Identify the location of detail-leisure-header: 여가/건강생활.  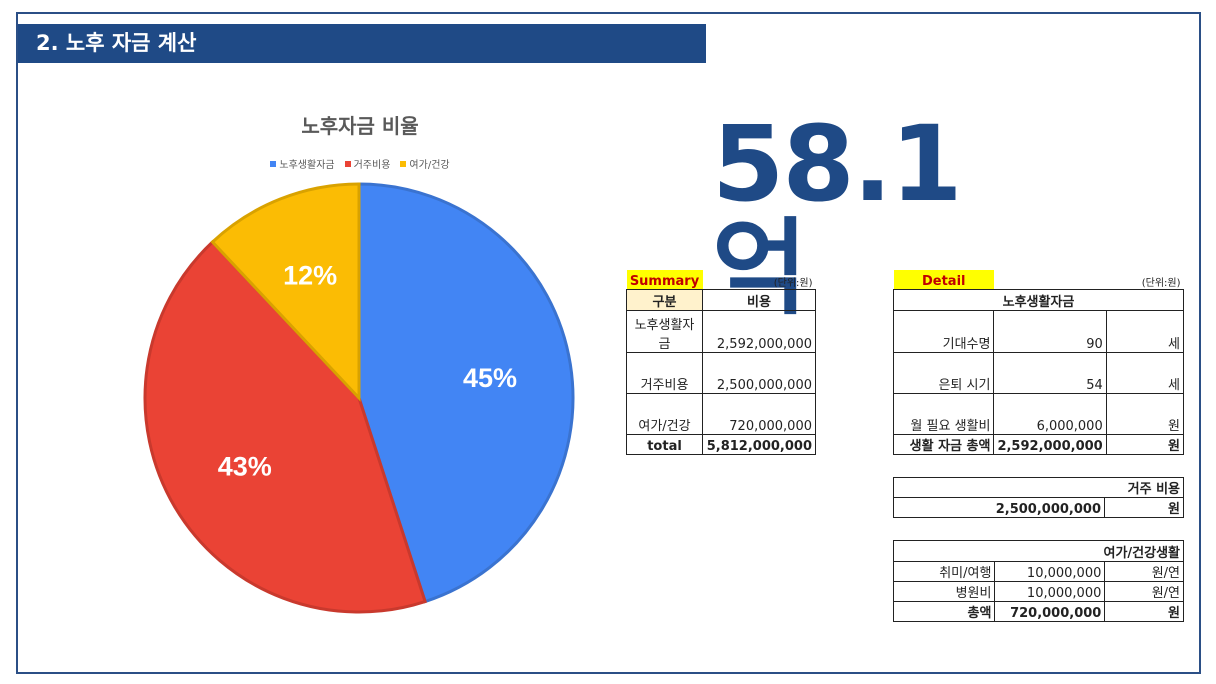
(1038, 551).